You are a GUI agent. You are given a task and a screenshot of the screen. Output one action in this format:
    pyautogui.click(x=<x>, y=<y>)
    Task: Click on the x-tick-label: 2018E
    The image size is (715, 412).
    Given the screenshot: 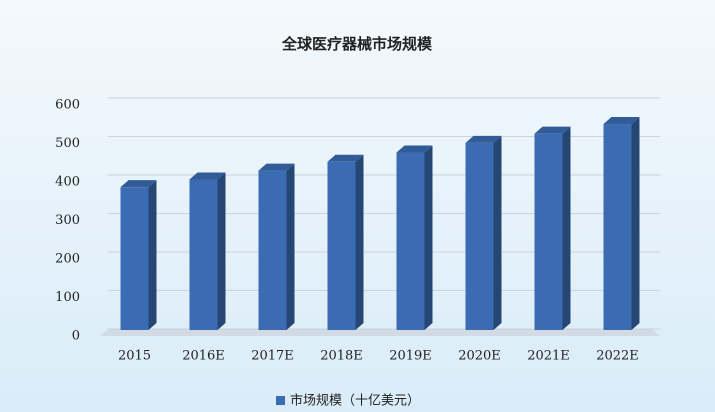 What is the action you would take?
    pyautogui.click(x=341, y=356)
    